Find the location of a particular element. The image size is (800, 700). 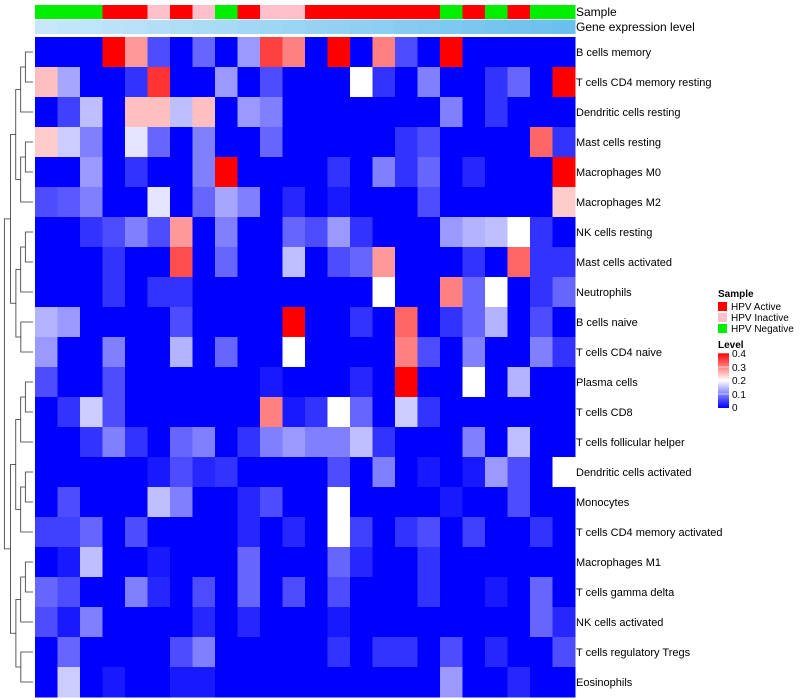

row-label-t-cells-cd4-memory-resting: T cells CD4 memory resting is located at coordinates (644, 83).